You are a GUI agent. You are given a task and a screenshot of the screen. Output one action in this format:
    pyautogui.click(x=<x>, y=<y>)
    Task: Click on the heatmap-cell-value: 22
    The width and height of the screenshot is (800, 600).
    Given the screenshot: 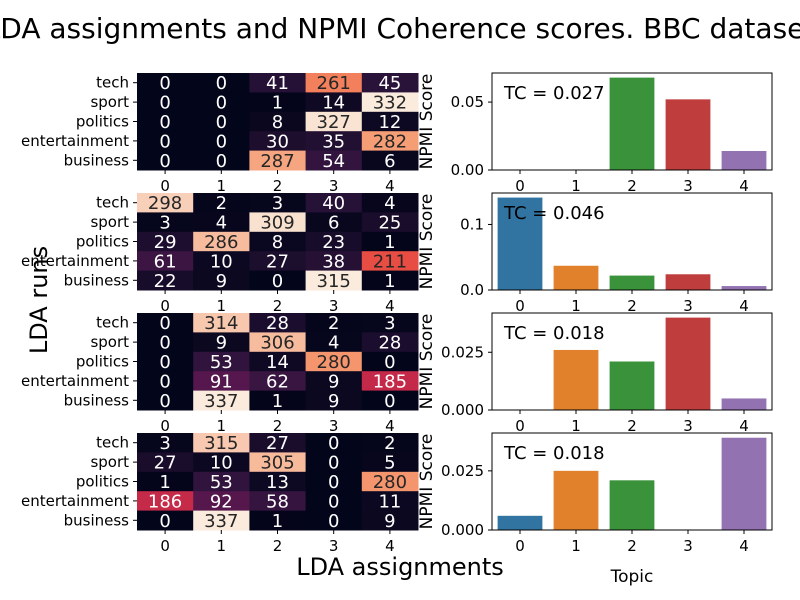 What is the action you would take?
    pyautogui.click(x=165, y=281)
    